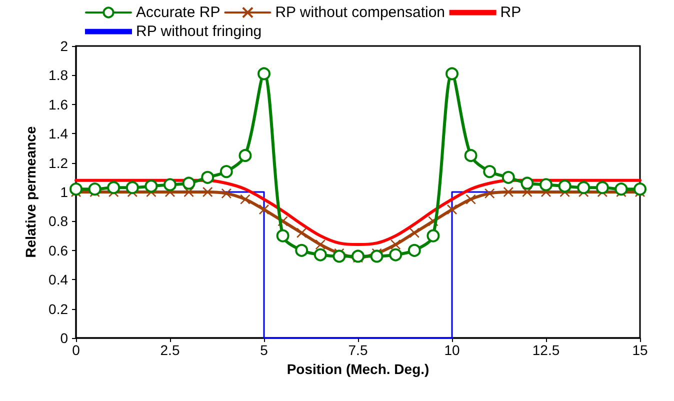 This screenshot has height=401, width=674. What do you see at coordinates (58, 221) in the screenshot?
I see `y-tick-label: 0.8` at bounding box center [58, 221].